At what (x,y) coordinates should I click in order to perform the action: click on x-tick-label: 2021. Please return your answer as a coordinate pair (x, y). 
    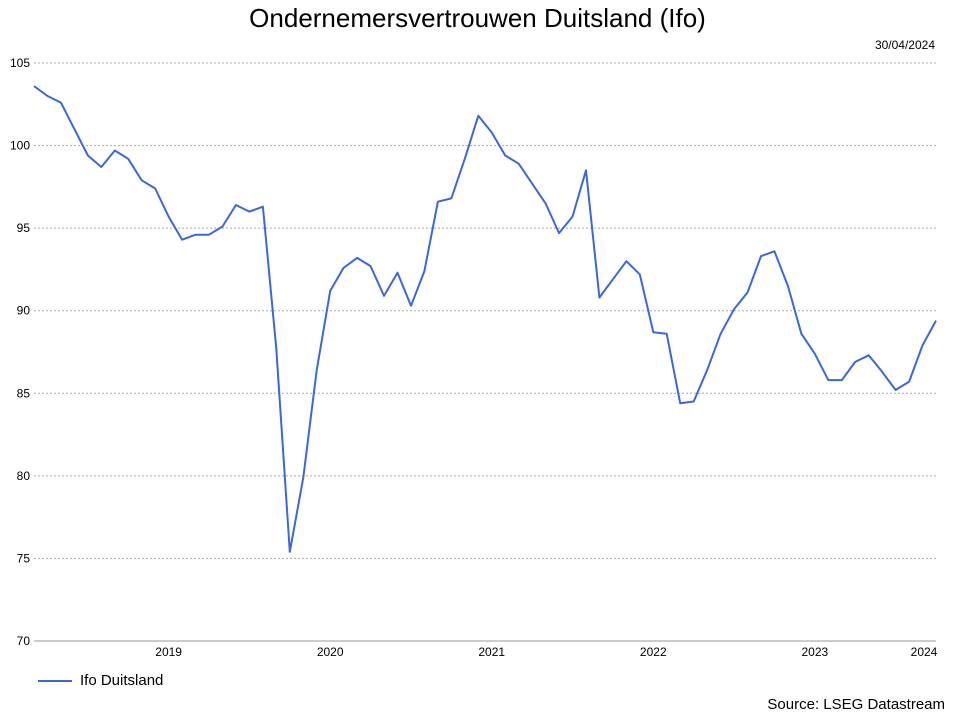
    Looking at the image, I should click on (491, 652).